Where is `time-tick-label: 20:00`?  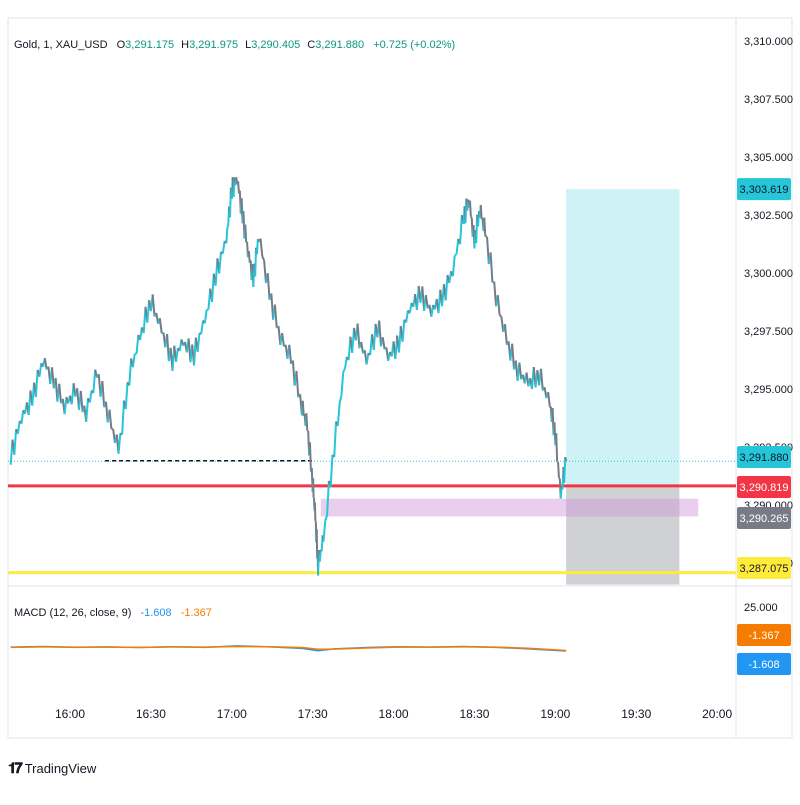
time-tick-label: 20:00 is located at coordinates (717, 714).